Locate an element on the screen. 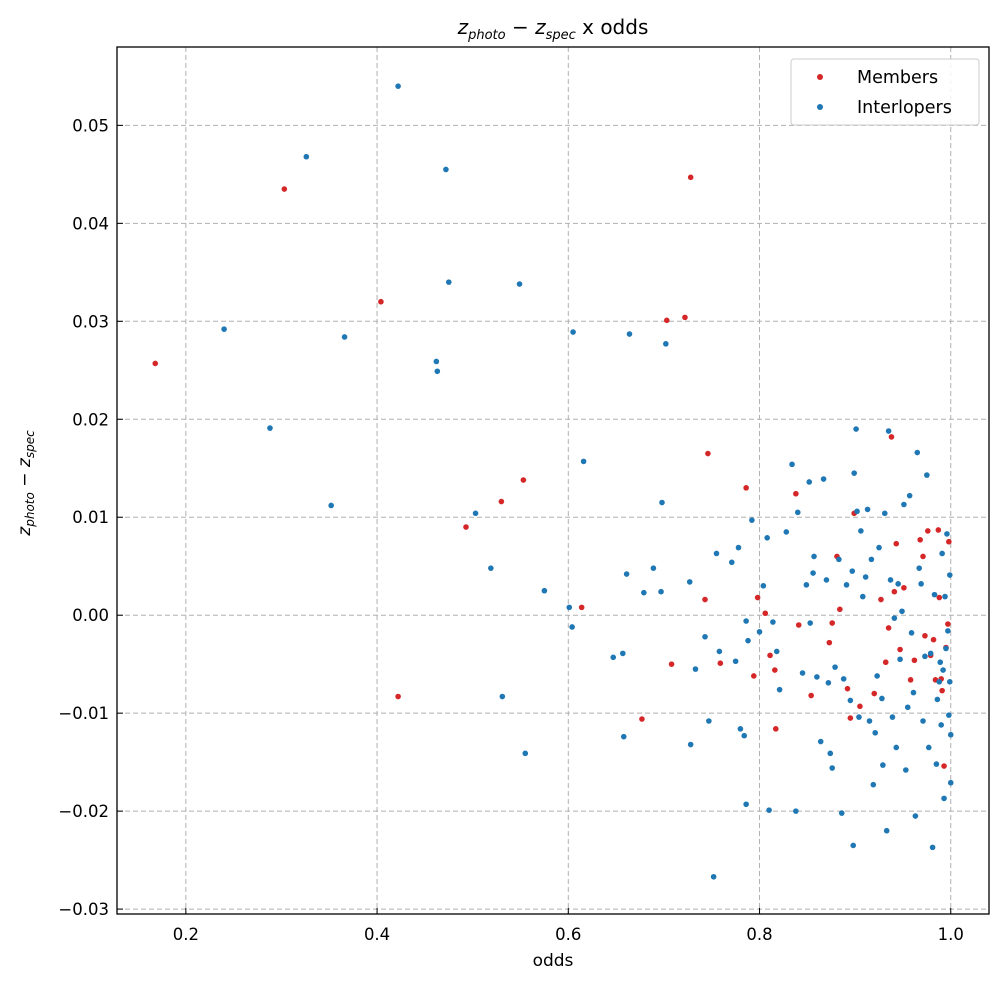 This screenshot has width=1004, height=985. y-tick-label: 0.05 is located at coordinates (90, 125).